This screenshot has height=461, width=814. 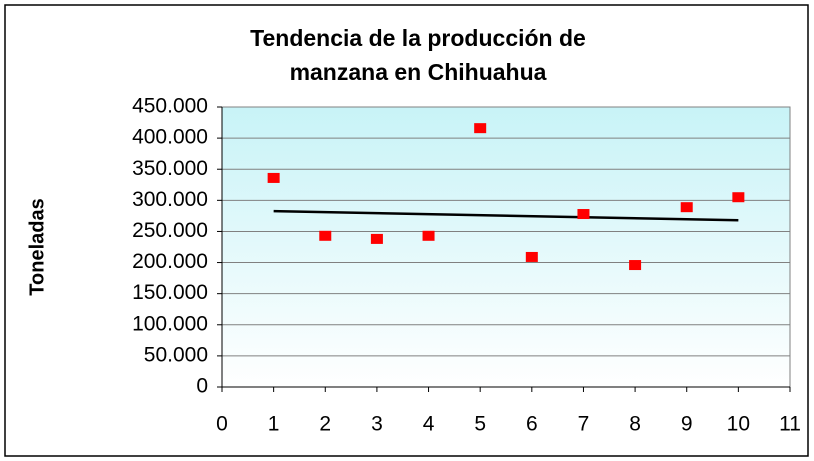 What do you see at coordinates (480, 424) in the screenshot?
I see `x-tick-label: 5` at bounding box center [480, 424].